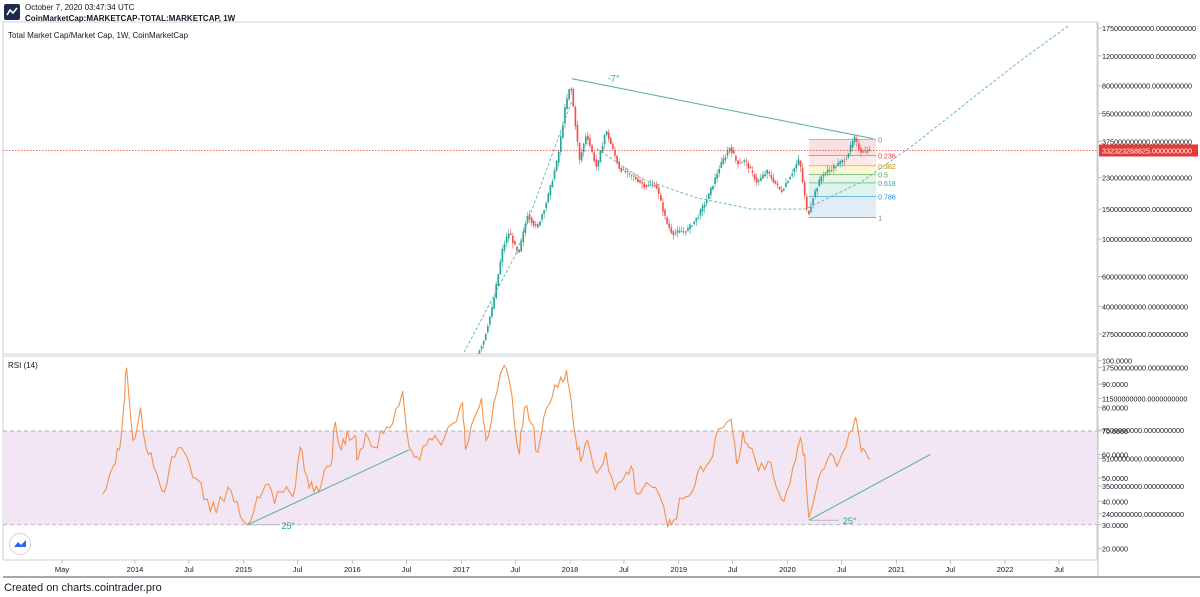 The image size is (1200, 597). Describe the element at coordinates (787, 569) in the screenshot. I see `time-tick-label: 2020` at that location.